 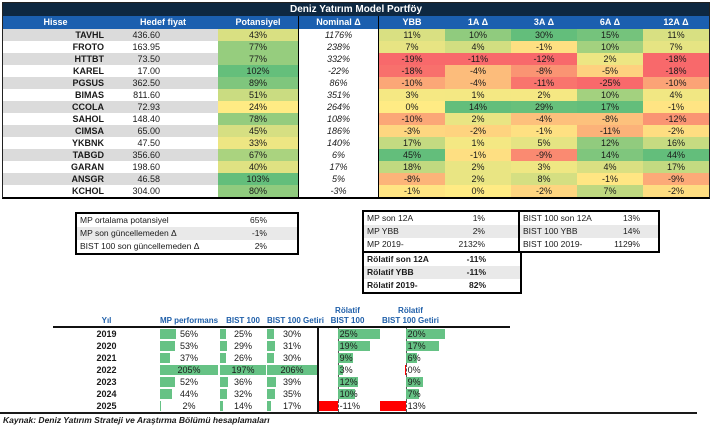 I want to click on target-price-cell: 198.60, so click(x=146, y=167).